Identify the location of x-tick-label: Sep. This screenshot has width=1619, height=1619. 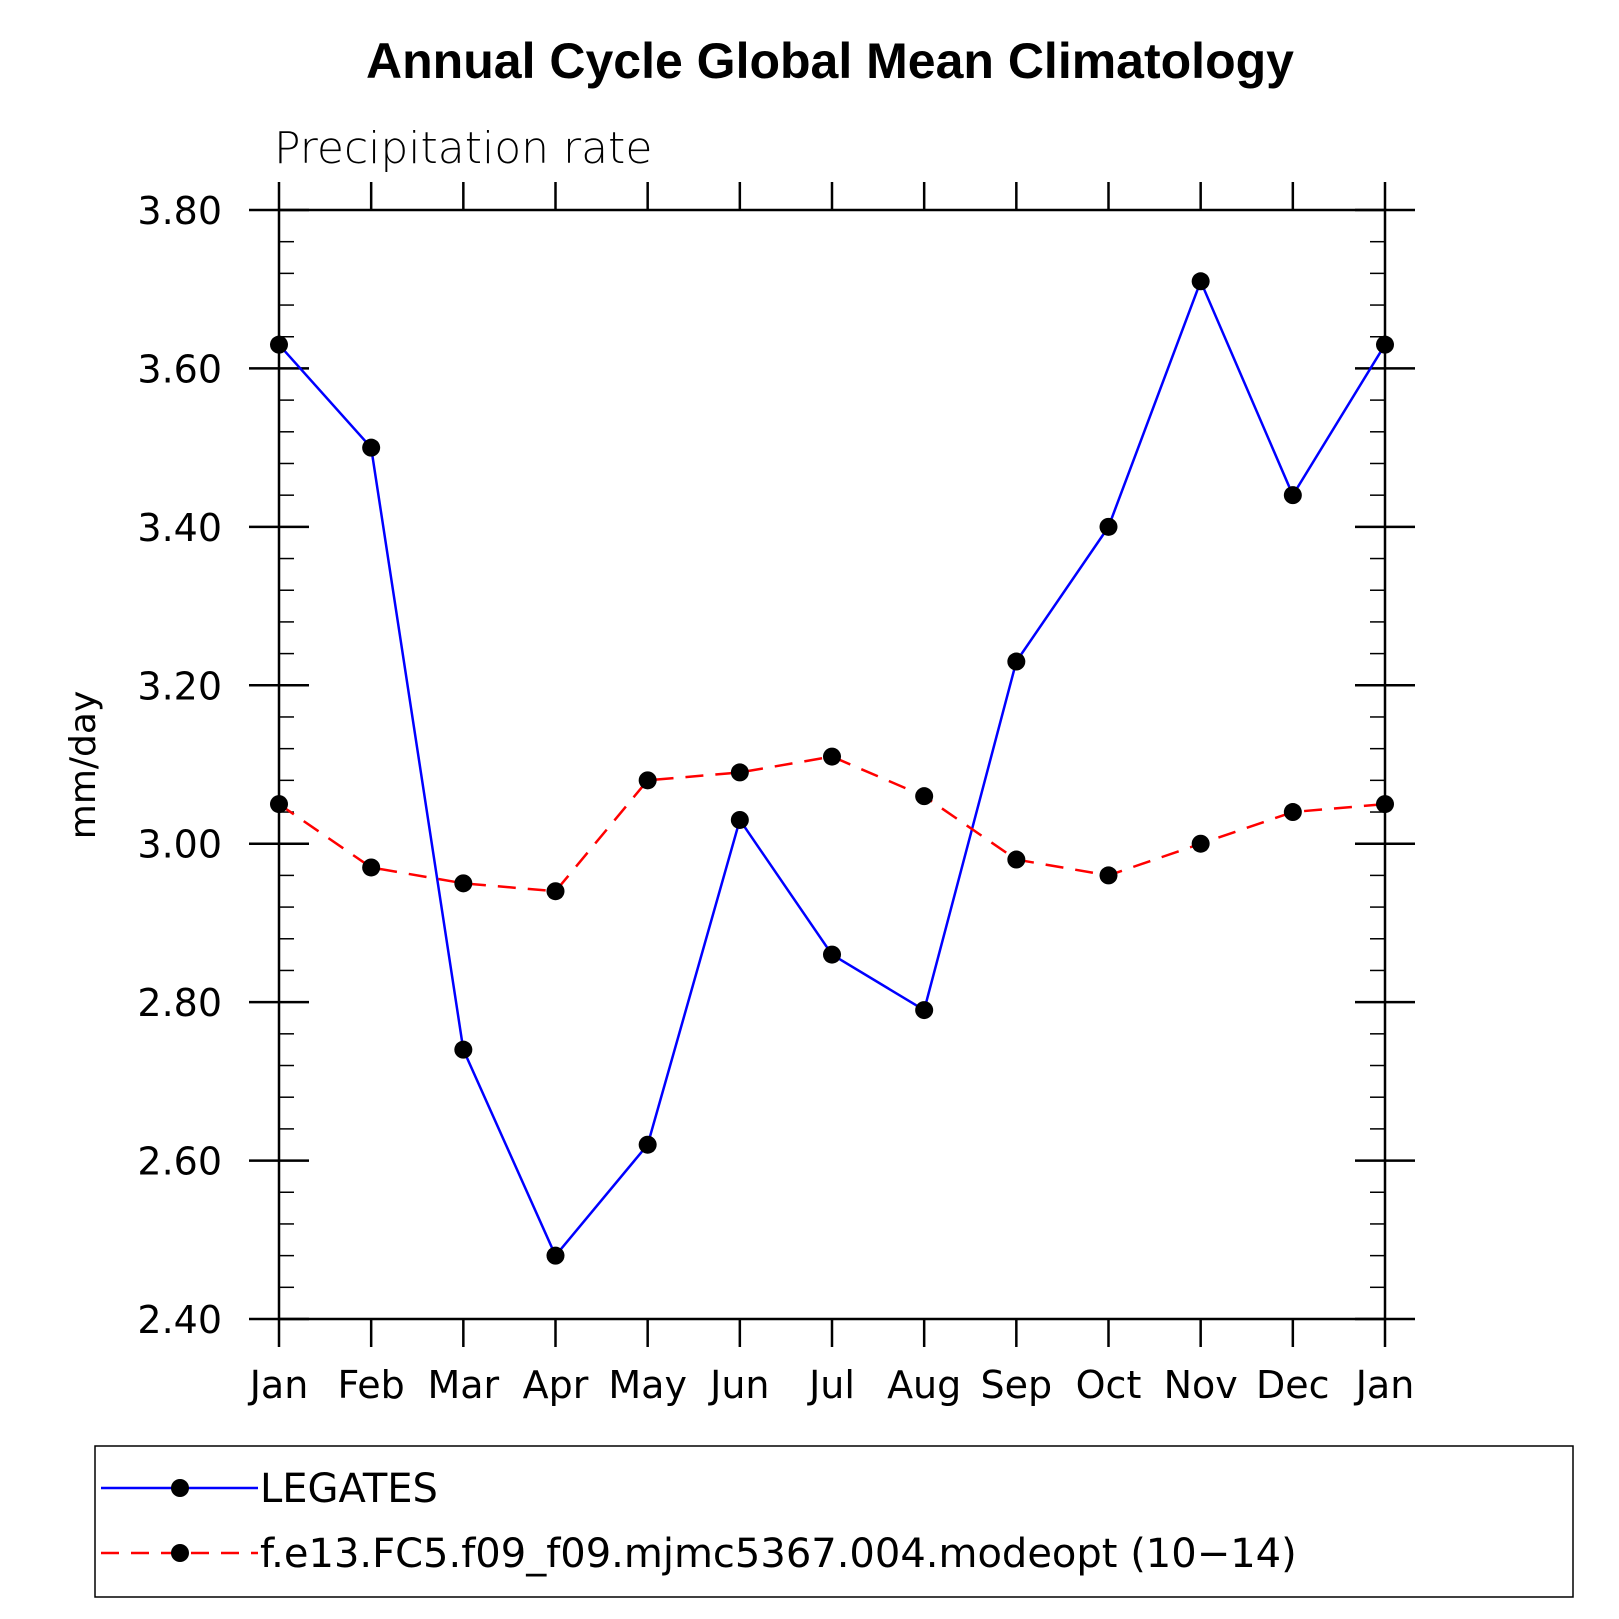
(1017, 1385).